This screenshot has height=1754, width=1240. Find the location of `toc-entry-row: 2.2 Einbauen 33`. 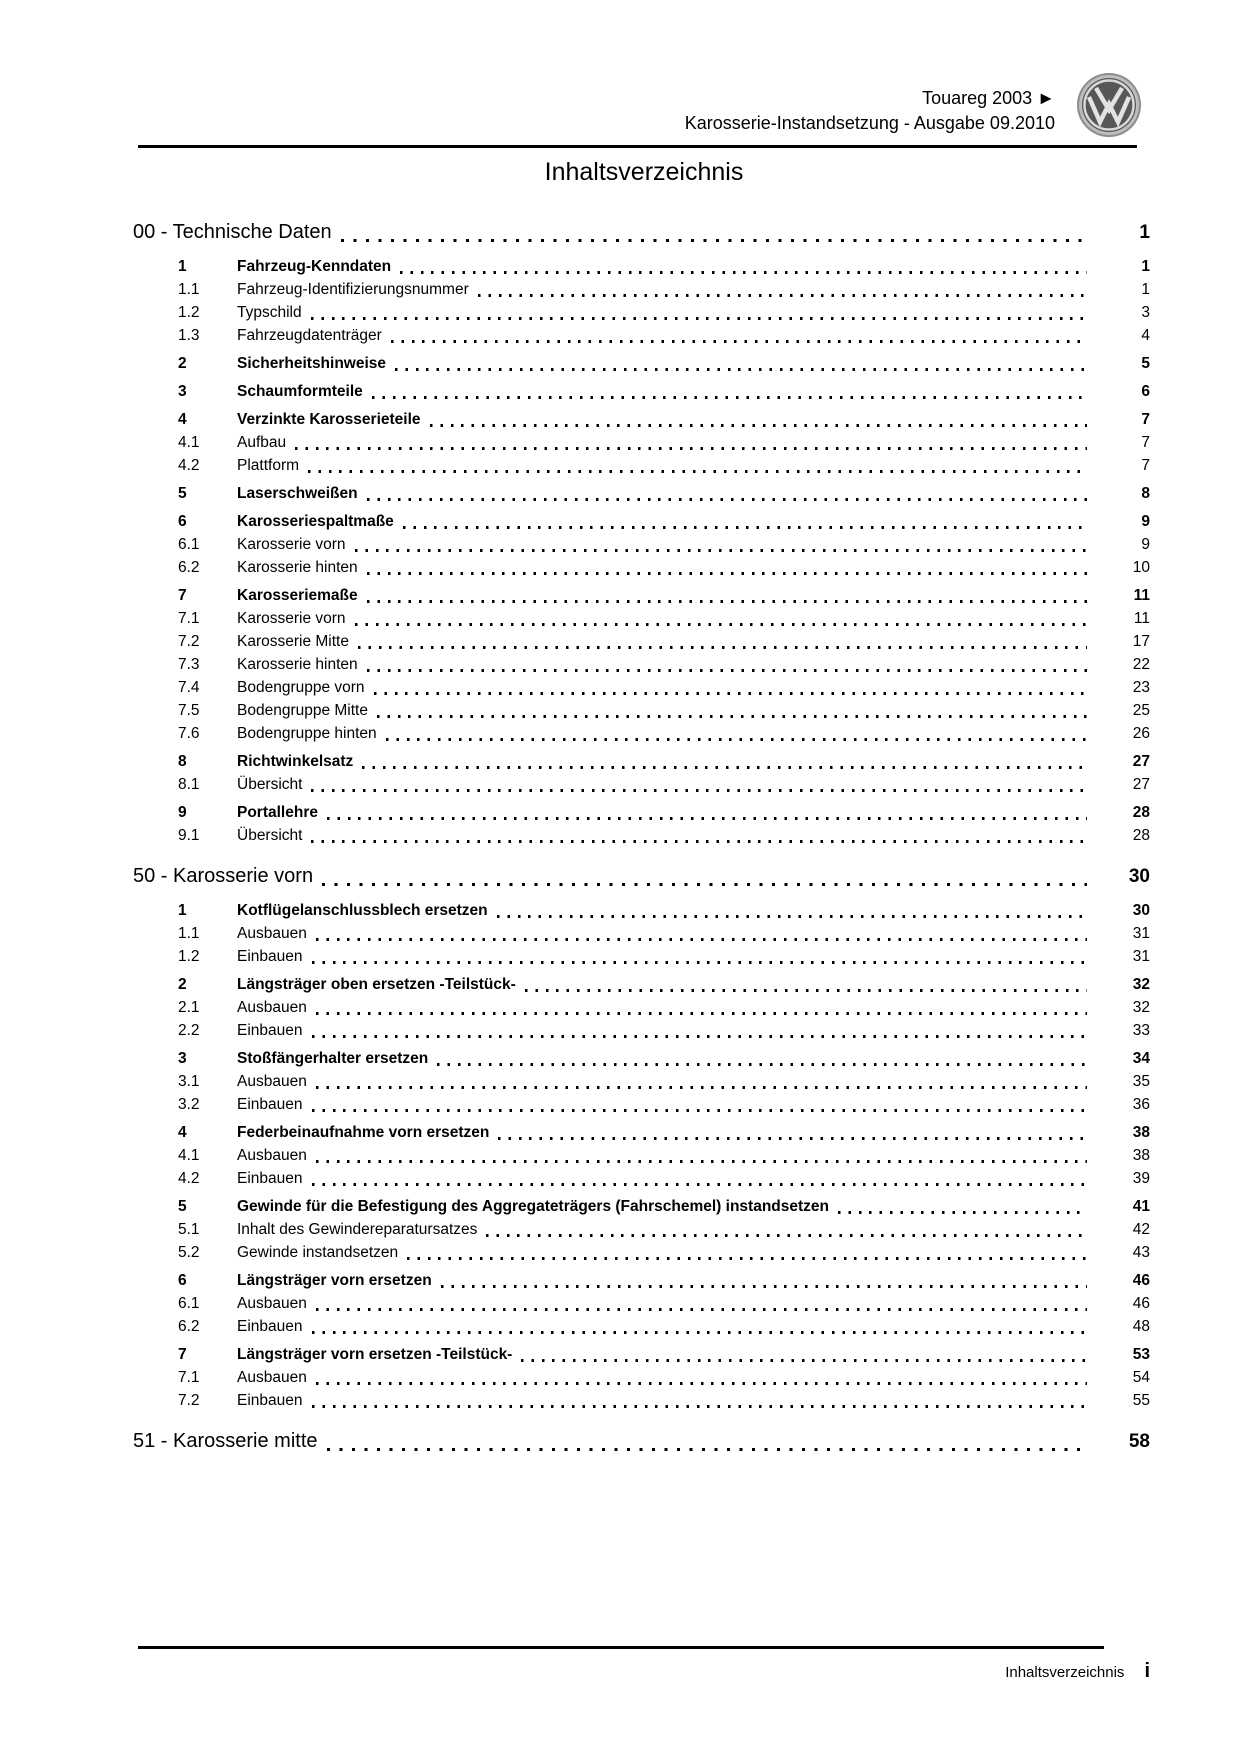

toc-entry-row: 2.2 Einbauen 33 is located at coordinates (641, 1030).